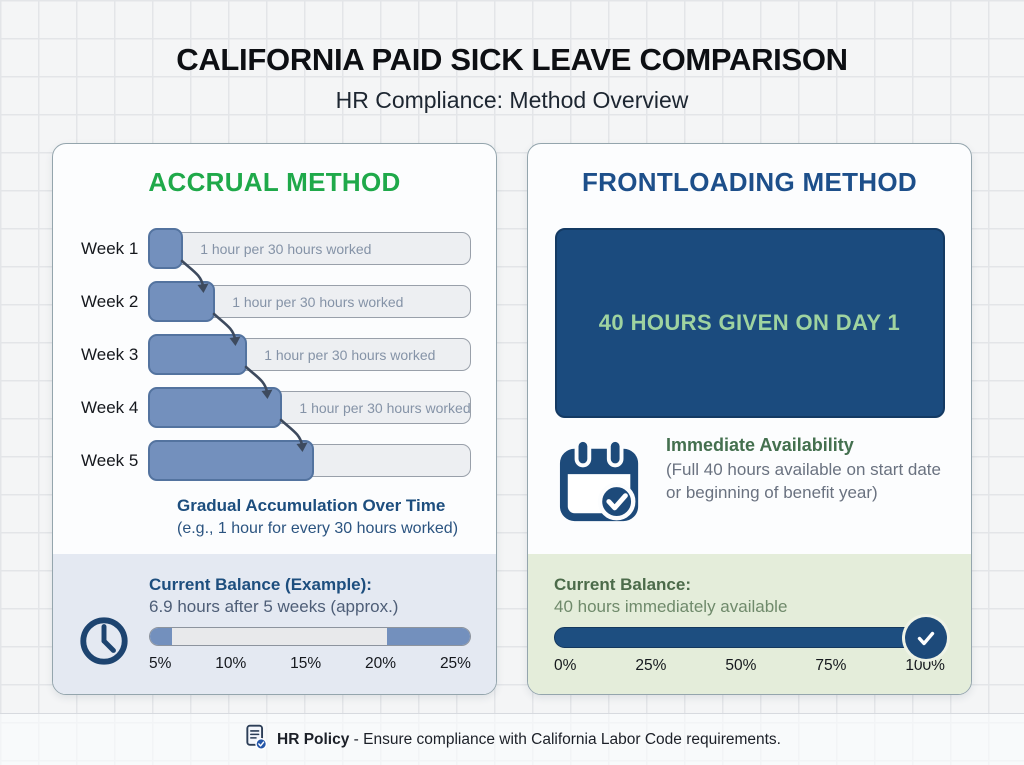  Describe the element at coordinates (110, 301) in the screenshot. I see `week-label: Week 2` at that location.